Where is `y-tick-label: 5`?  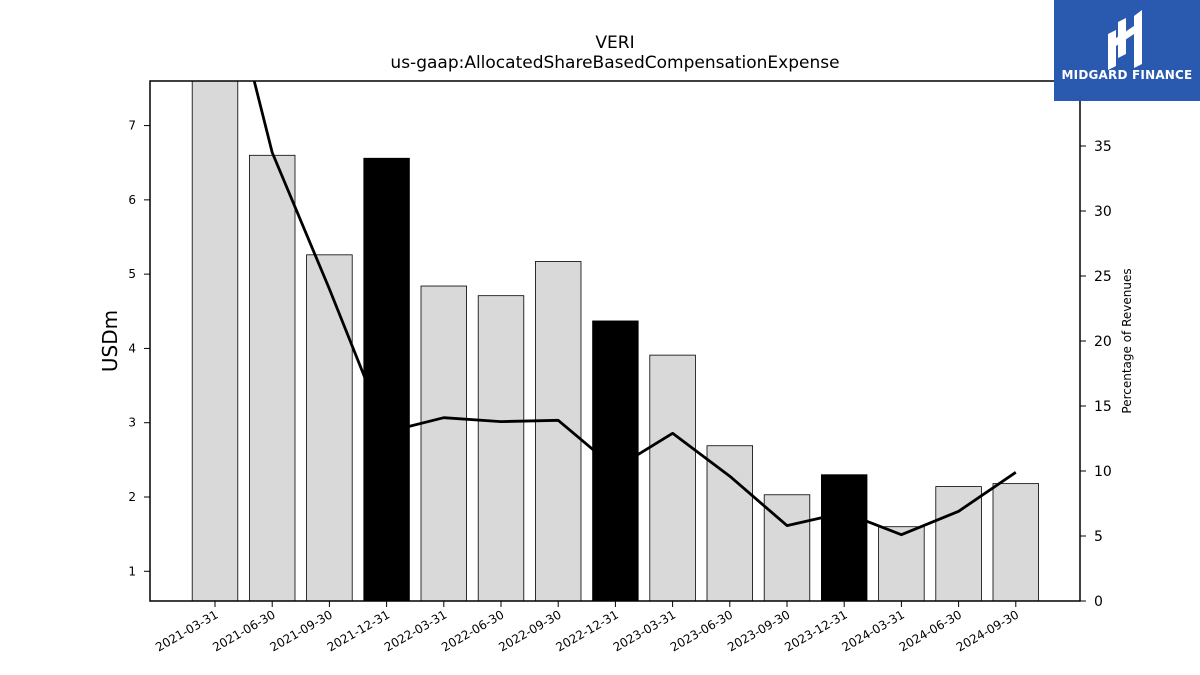
y-tick-label: 5 is located at coordinates (132, 274).